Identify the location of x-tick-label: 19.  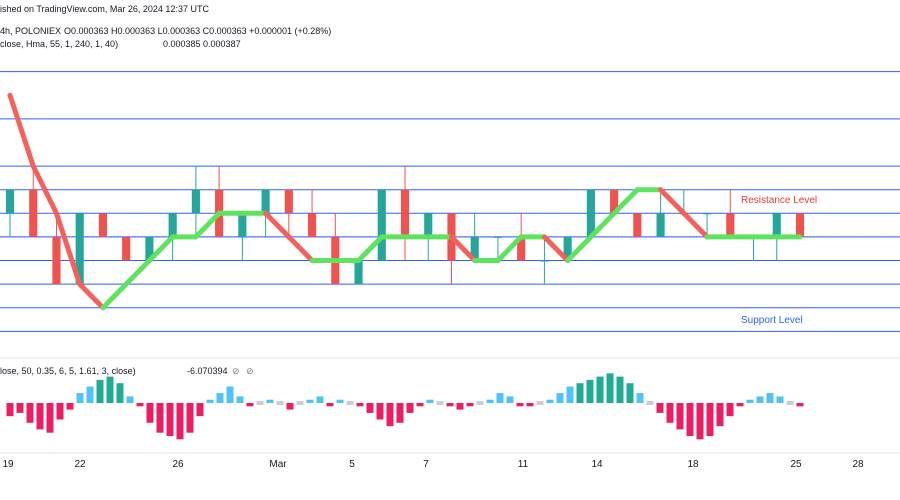
(8, 464).